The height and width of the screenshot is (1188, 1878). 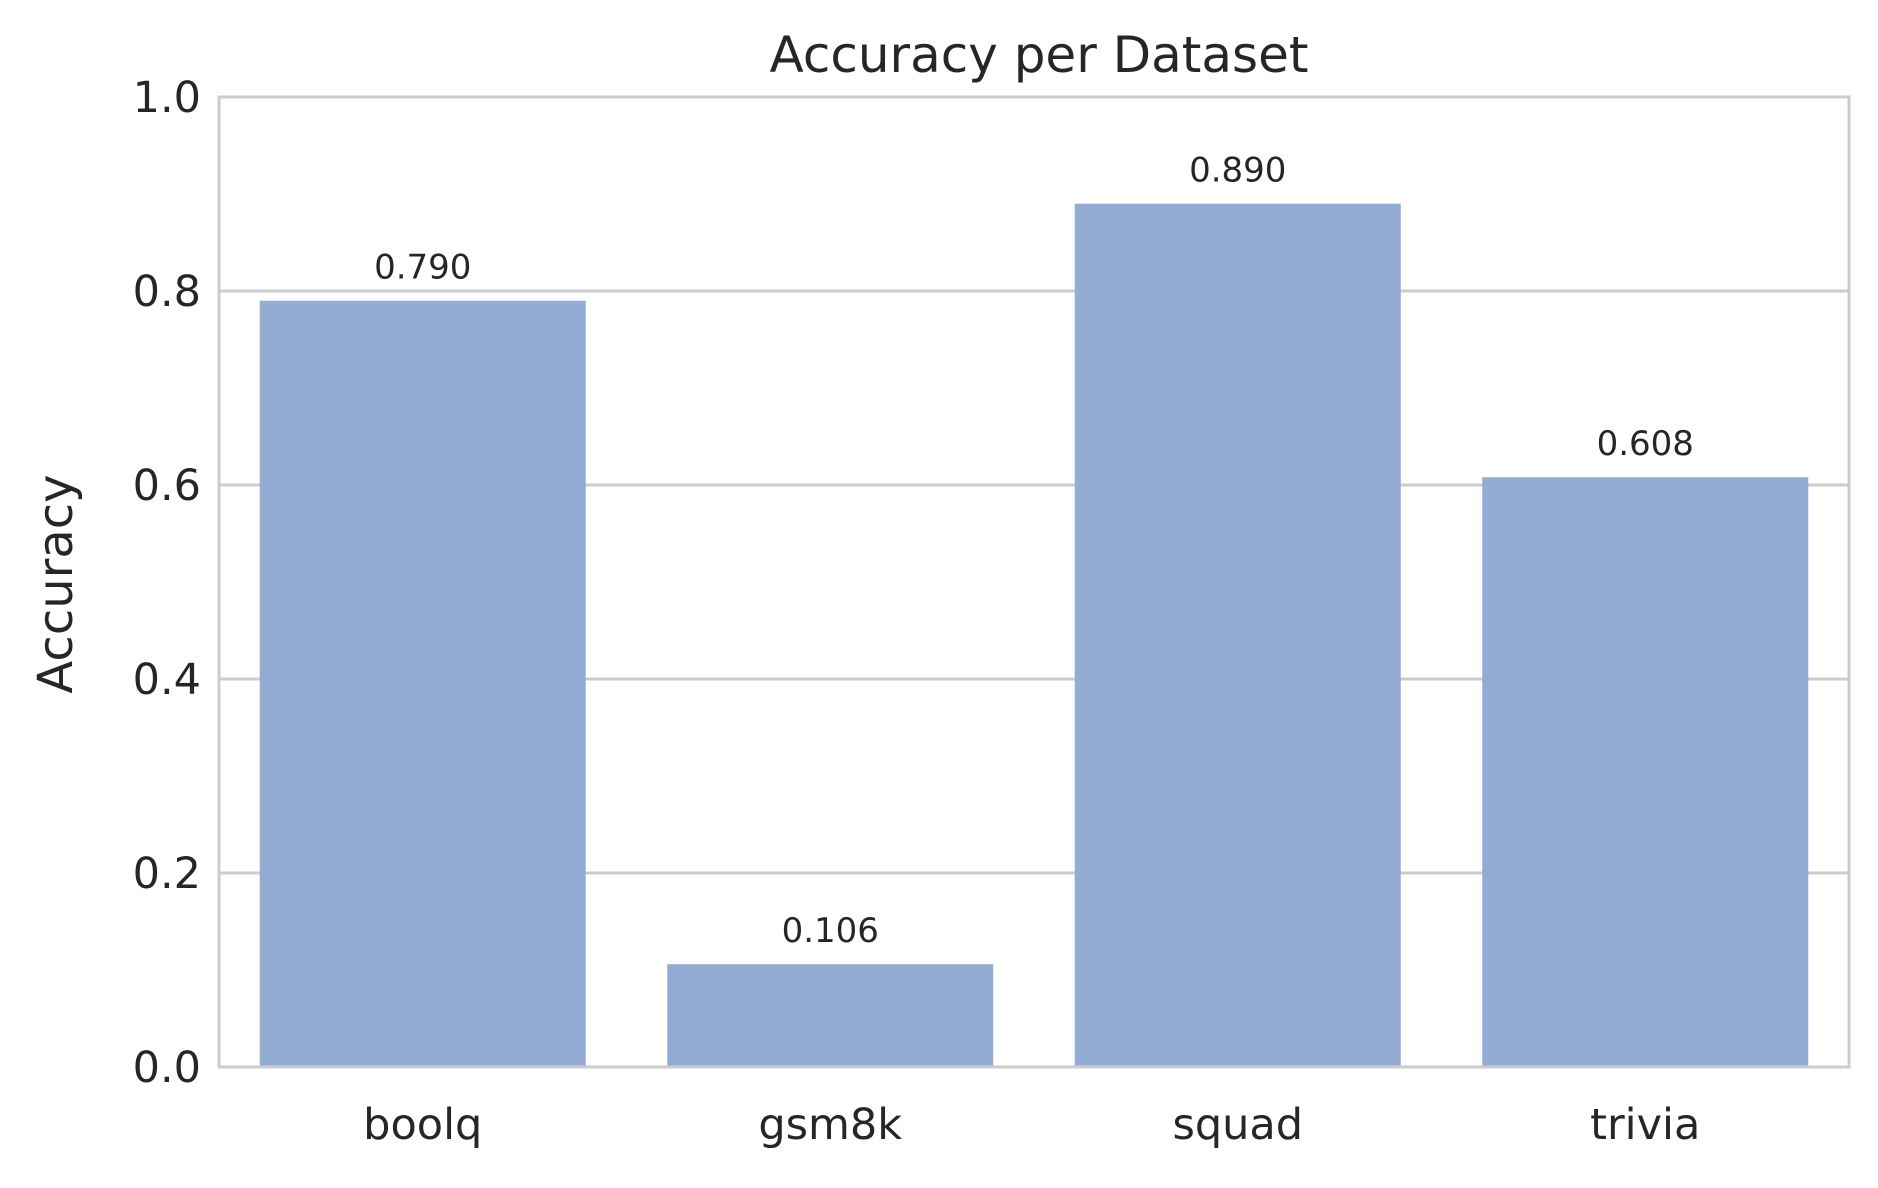 I want to click on y-axis-label: Accuracy, so click(x=56, y=583).